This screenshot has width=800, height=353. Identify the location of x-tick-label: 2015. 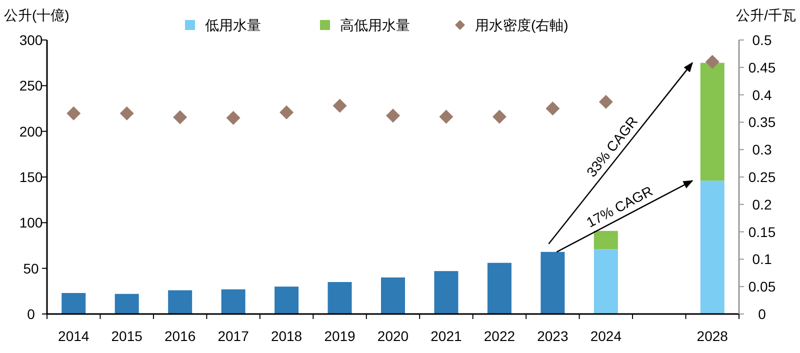
(127, 336).